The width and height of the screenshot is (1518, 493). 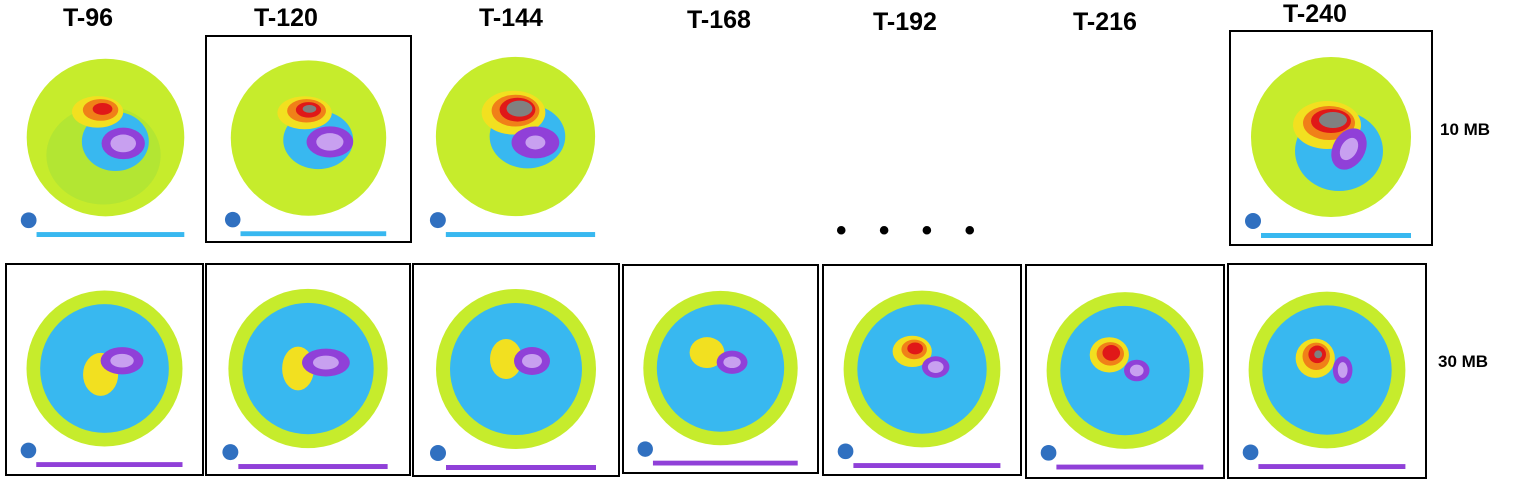 I want to click on map-30mb-t168, so click(x=720, y=369).